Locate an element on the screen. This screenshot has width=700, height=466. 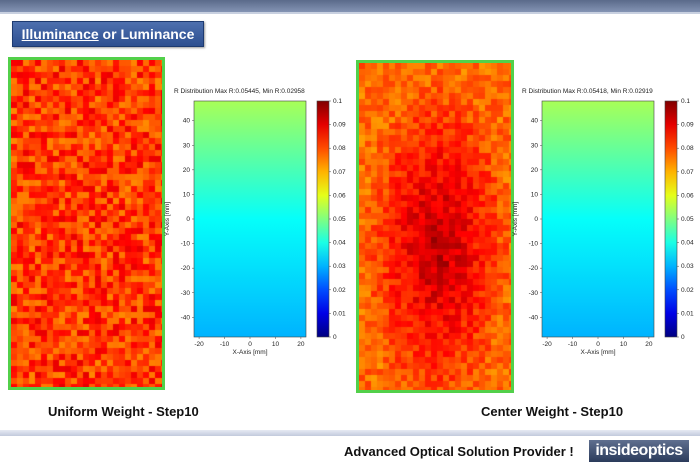
caption-uniform-weight: Uniform Weight - Step10 is located at coordinates (123, 411).